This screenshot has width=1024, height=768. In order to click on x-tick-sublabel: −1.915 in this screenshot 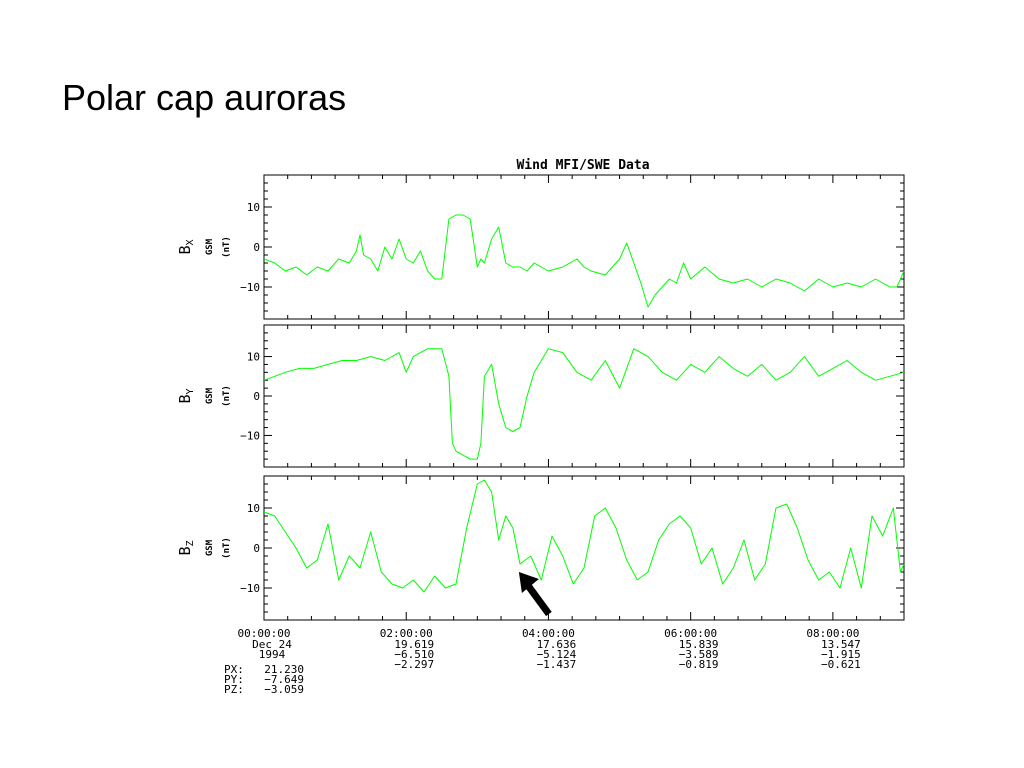, I will do `click(841, 654)`.